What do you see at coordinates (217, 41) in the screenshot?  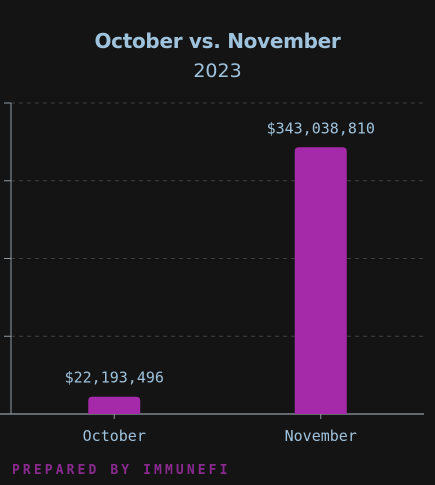 I see `chart-title: October vs. November` at bounding box center [217, 41].